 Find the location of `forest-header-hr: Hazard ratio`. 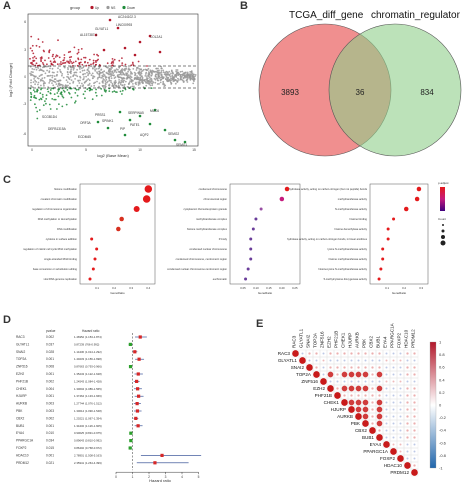

forest-header-hr: Hazard ratio is located at coordinates (91, 331).